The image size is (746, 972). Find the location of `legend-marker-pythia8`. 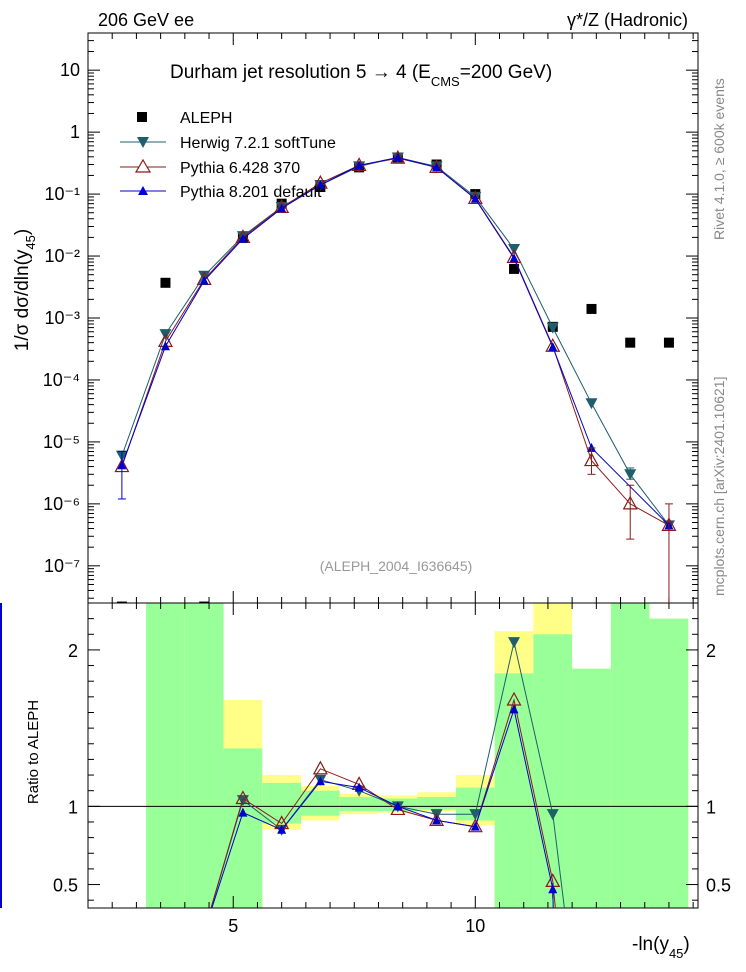

legend-marker-pythia8 is located at coordinates (143, 190).